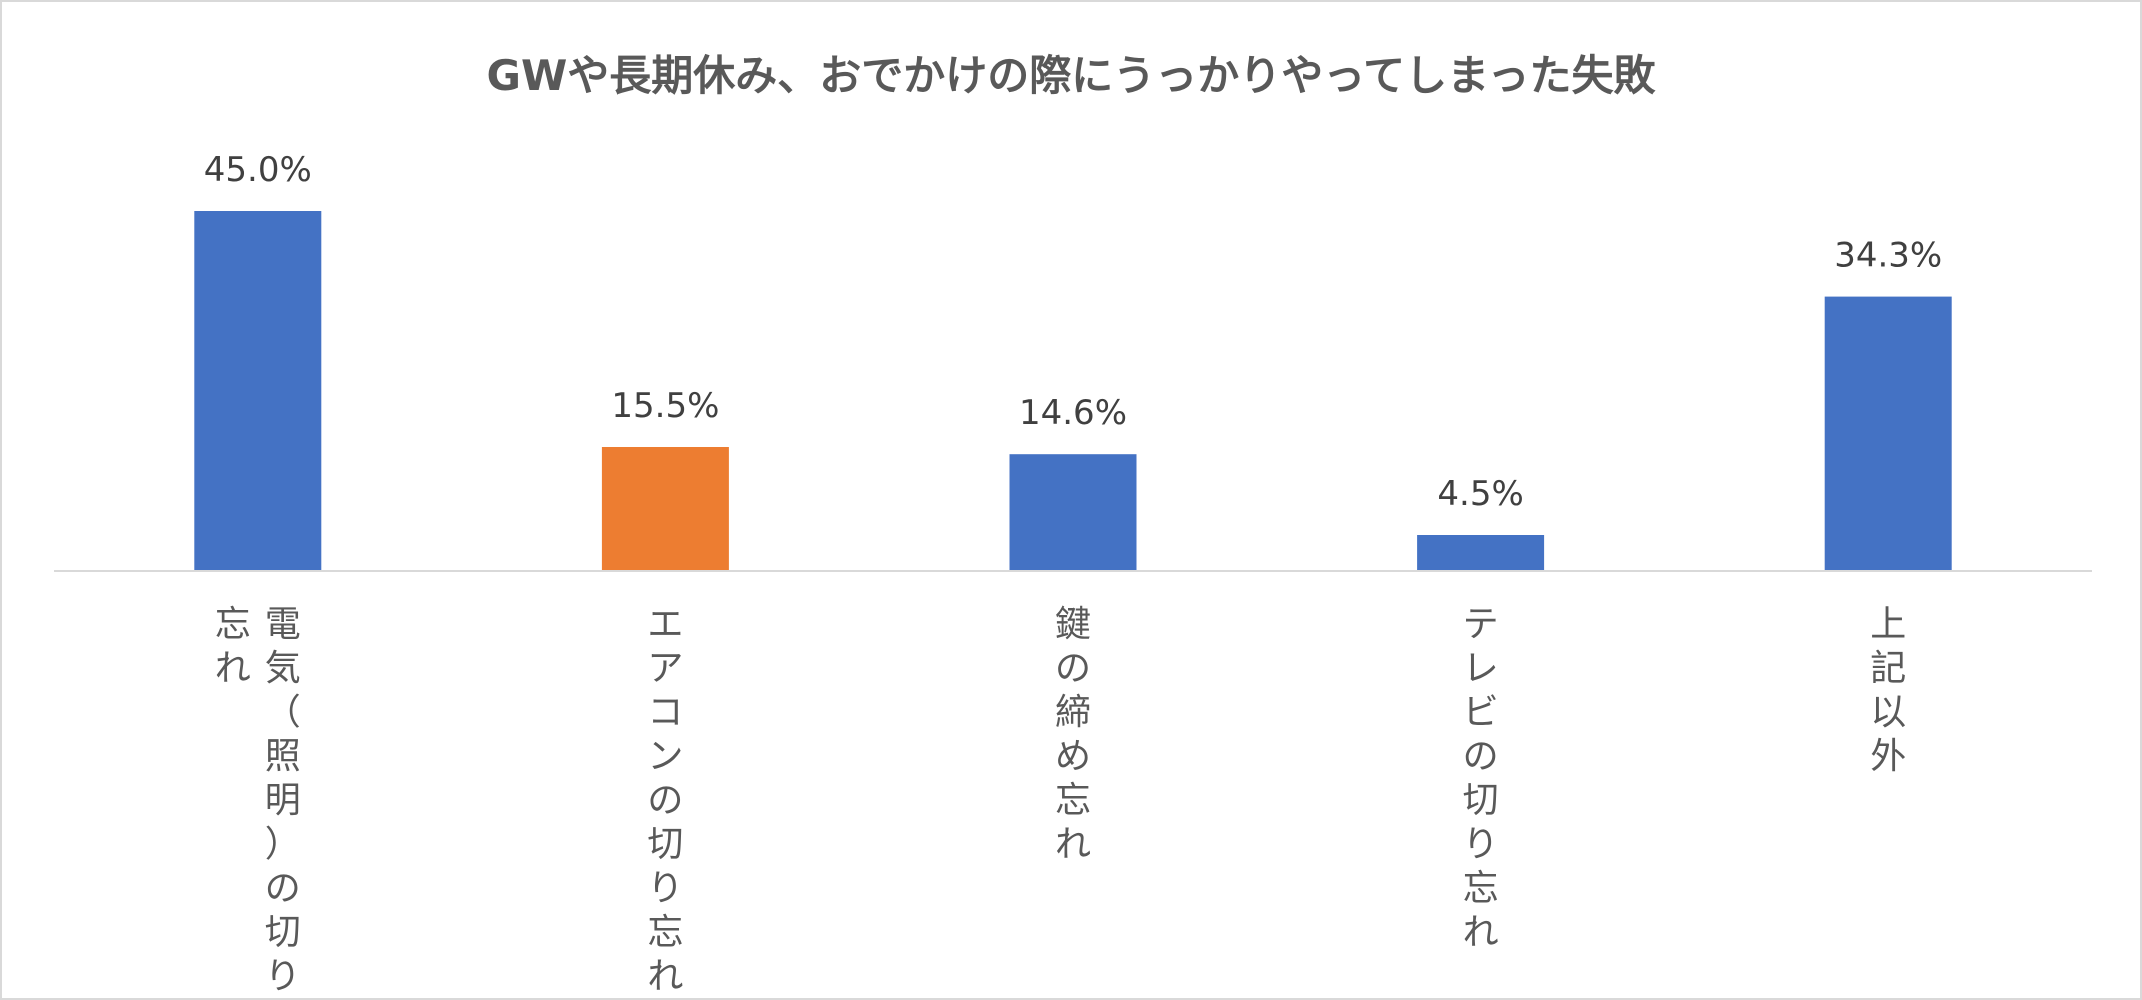 This screenshot has height=1000, width=2142. I want to click on category-label-4: テレビの切り忘れ, so click(1481, 778).